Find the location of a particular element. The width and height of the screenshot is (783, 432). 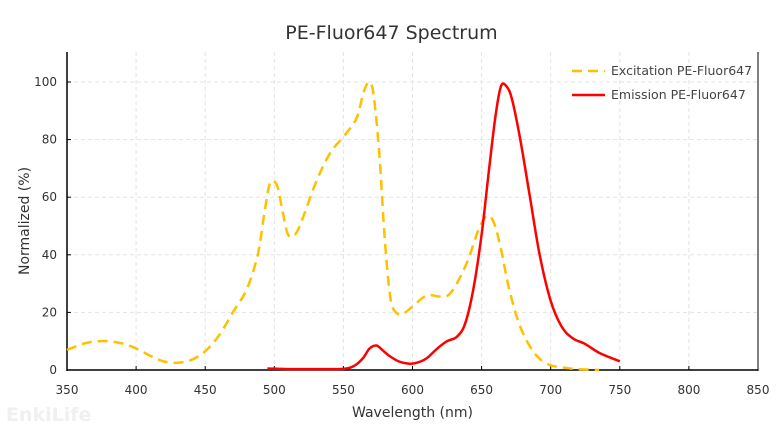

legend-label: Excitation PE-Fluor647 is located at coordinates (681, 70).